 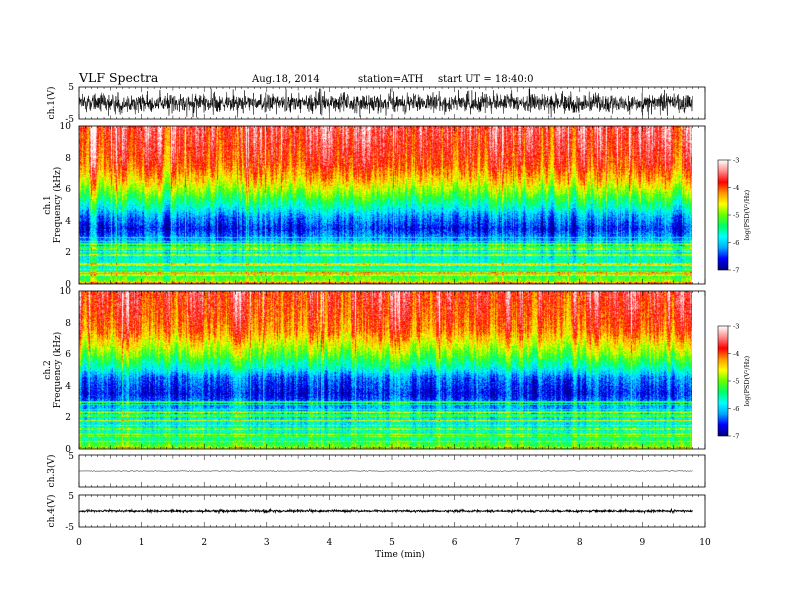 What do you see at coordinates (736, 327) in the screenshot?
I see `cb2-ticks-label-0: -3` at bounding box center [736, 327].